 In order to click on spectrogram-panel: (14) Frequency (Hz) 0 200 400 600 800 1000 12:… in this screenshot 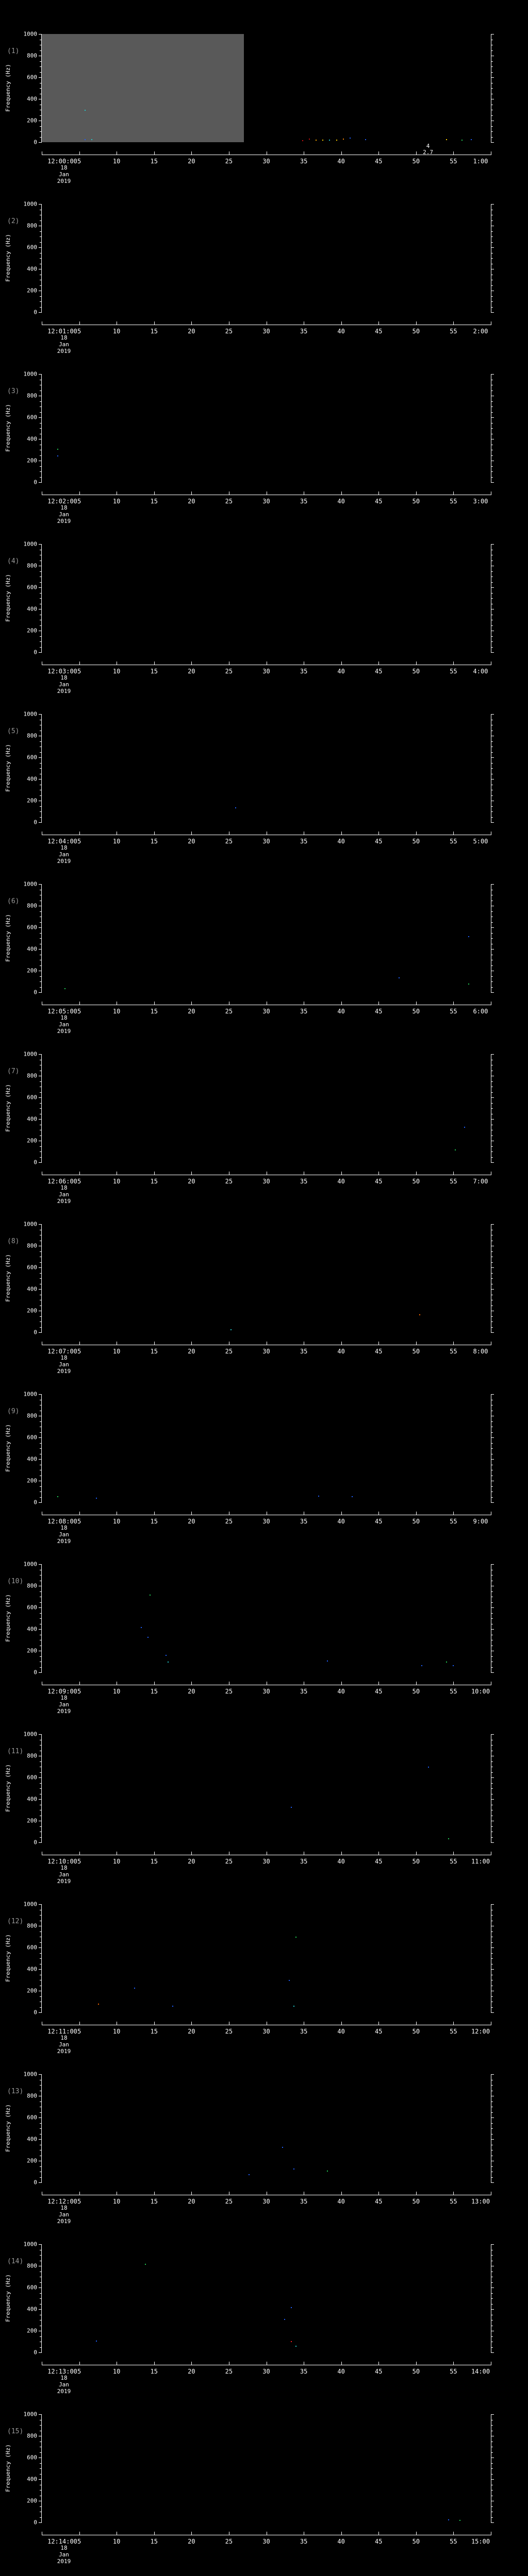, I will do `click(264, 2307)`.